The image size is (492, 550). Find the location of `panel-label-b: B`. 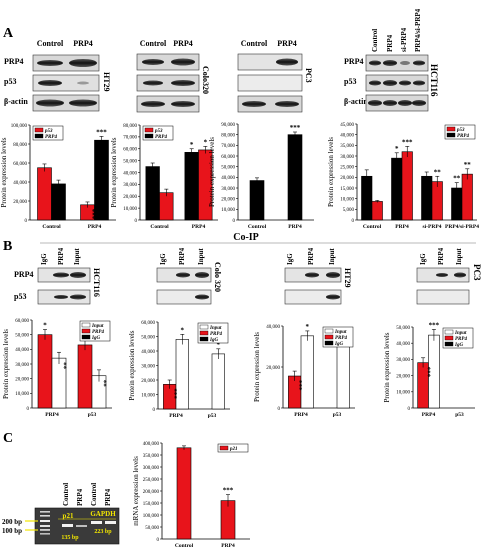

panel-label-b: B is located at coordinates (7, 246).